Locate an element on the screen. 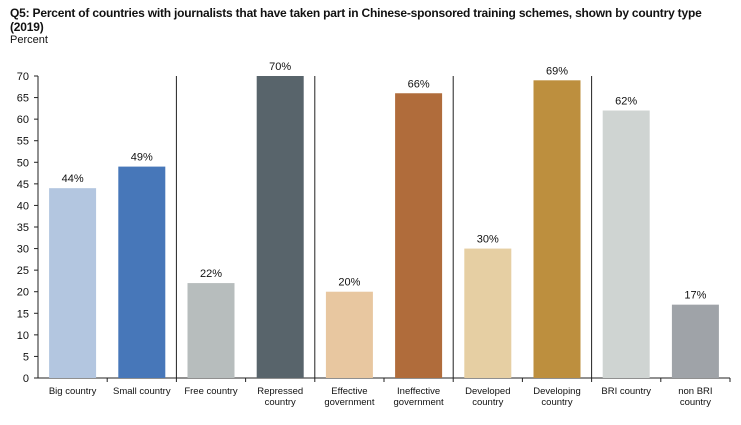 The width and height of the screenshot is (741, 425). y-tick-label: 20 is located at coordinates (23, 293).